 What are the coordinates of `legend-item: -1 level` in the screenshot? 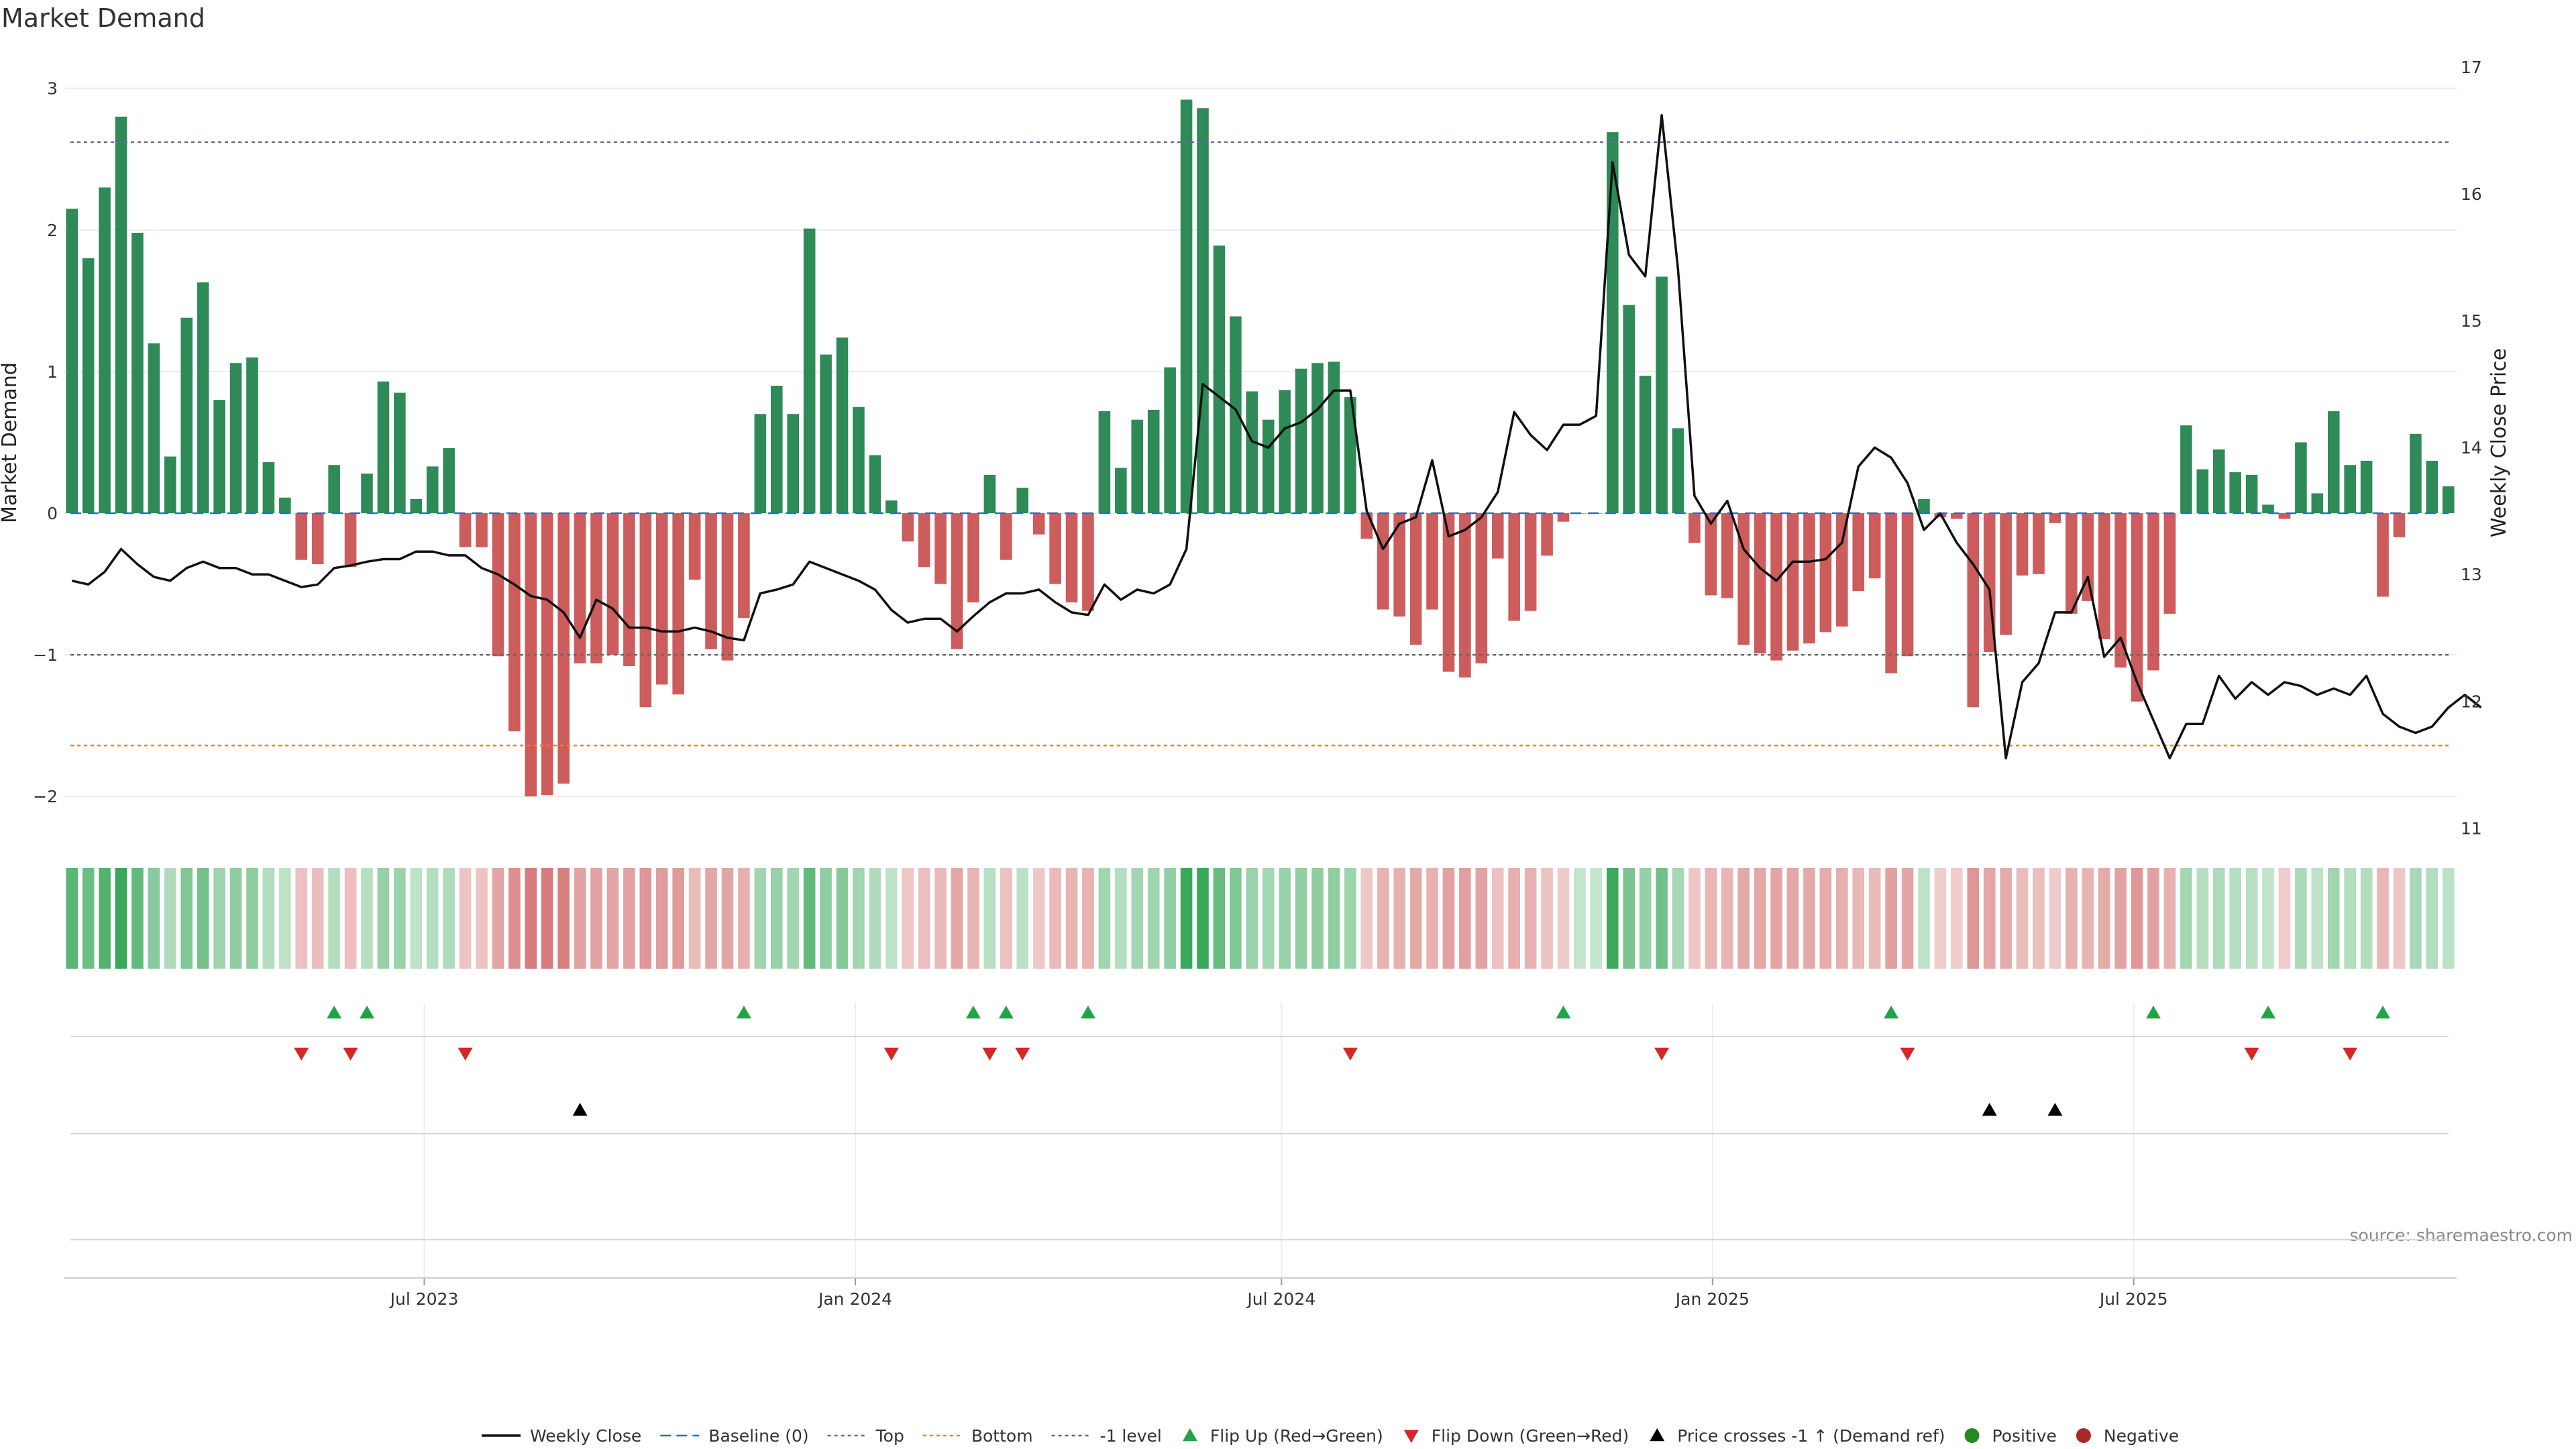 It's located at (1106, 1436).